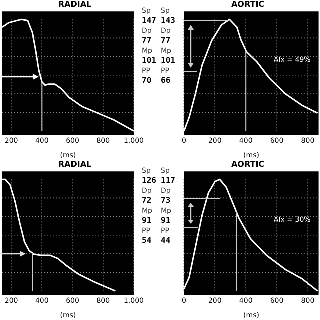 The image size is (320, 320). Describe the element at coordinates (168, 181) in the screenshot. I see `text: 117` at that location.